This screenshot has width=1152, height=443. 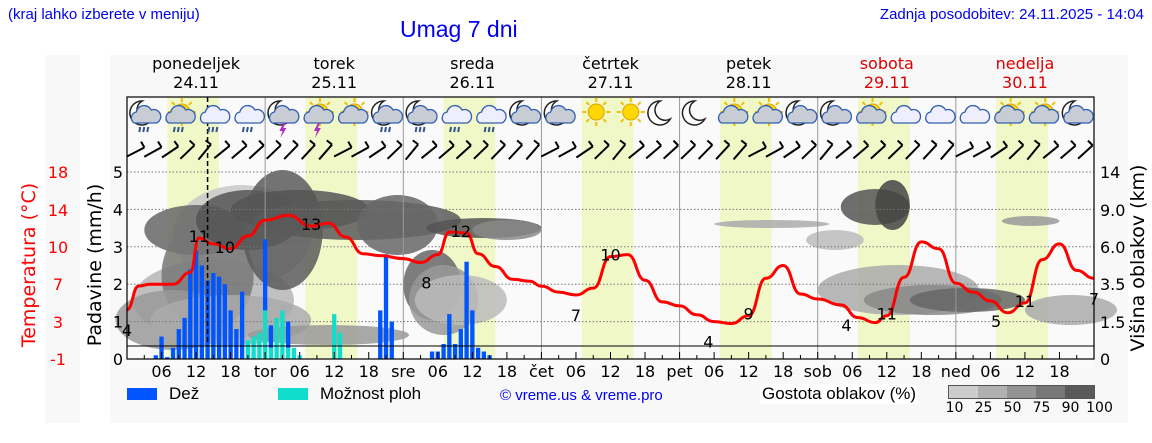 I want to click on density-tick-label: 50, so click(x=1012, y=408).